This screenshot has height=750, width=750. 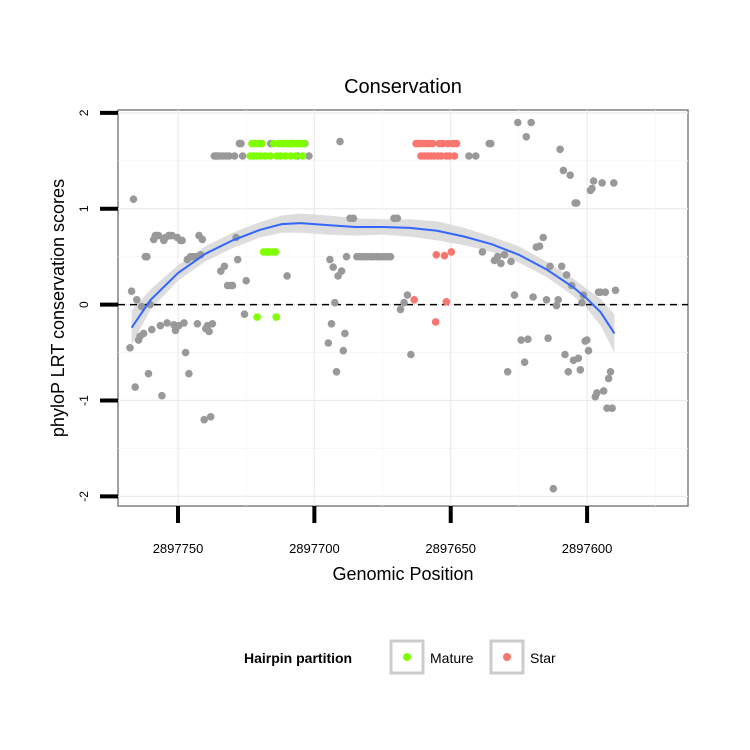 What do you see at coordinates (84, 304) in the screenshot?
I see `y-tick-label: 0` at bounding box center [84, 304].